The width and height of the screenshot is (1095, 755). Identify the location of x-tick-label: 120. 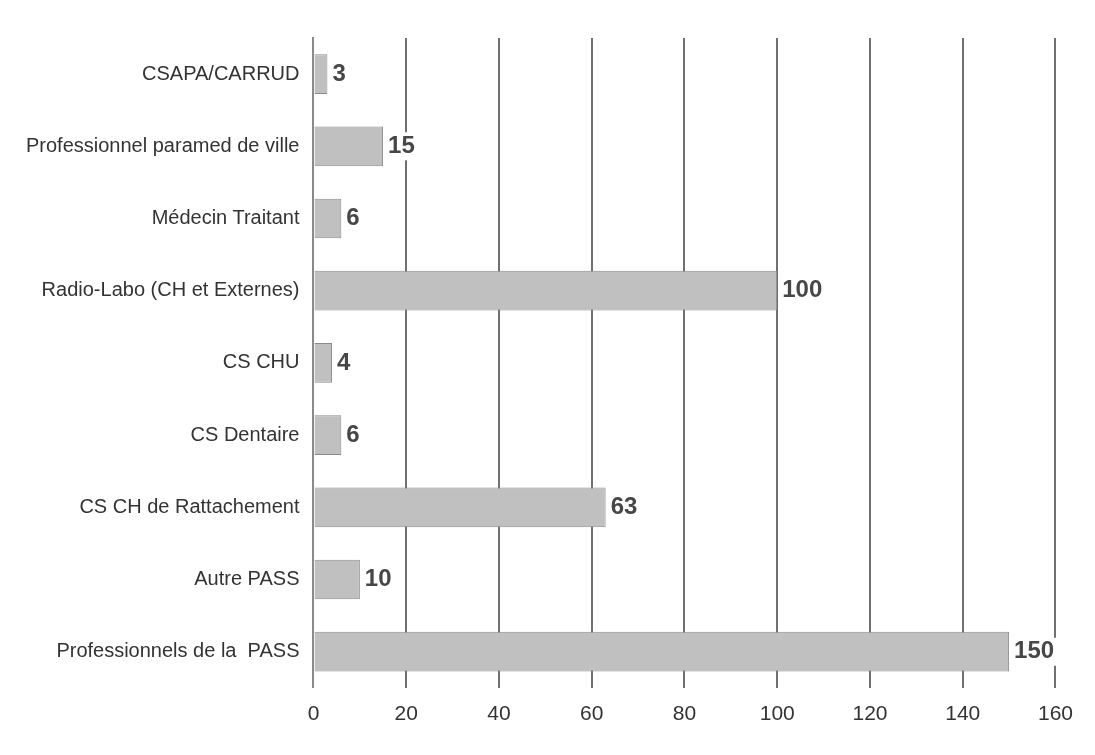
(870, 713).